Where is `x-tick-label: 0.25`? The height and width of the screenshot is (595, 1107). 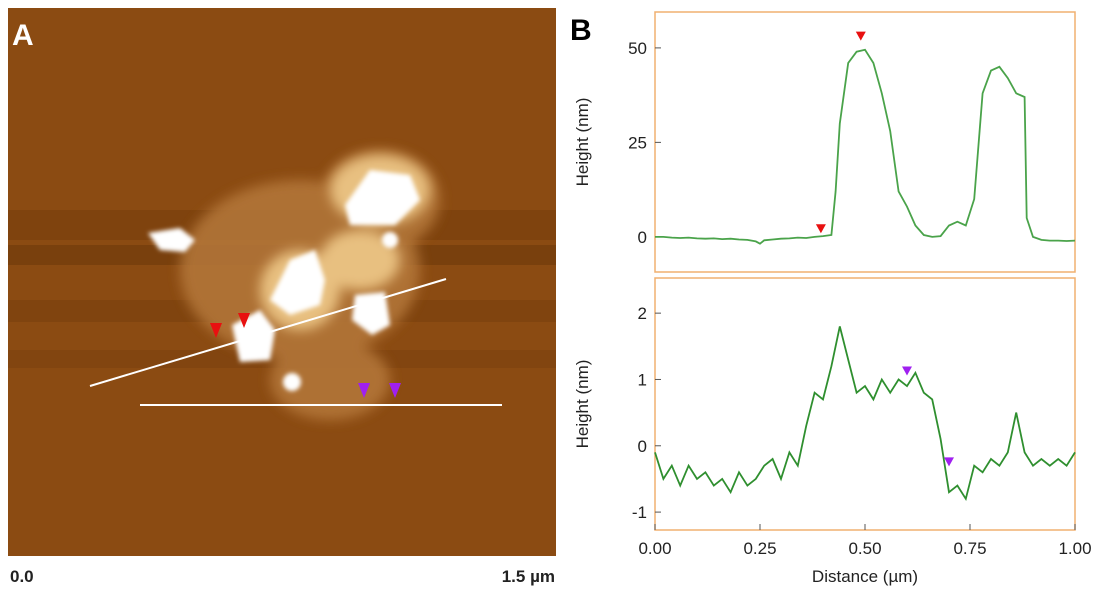
x-tick-label: 0.25 is located at coordinates (759, 548).